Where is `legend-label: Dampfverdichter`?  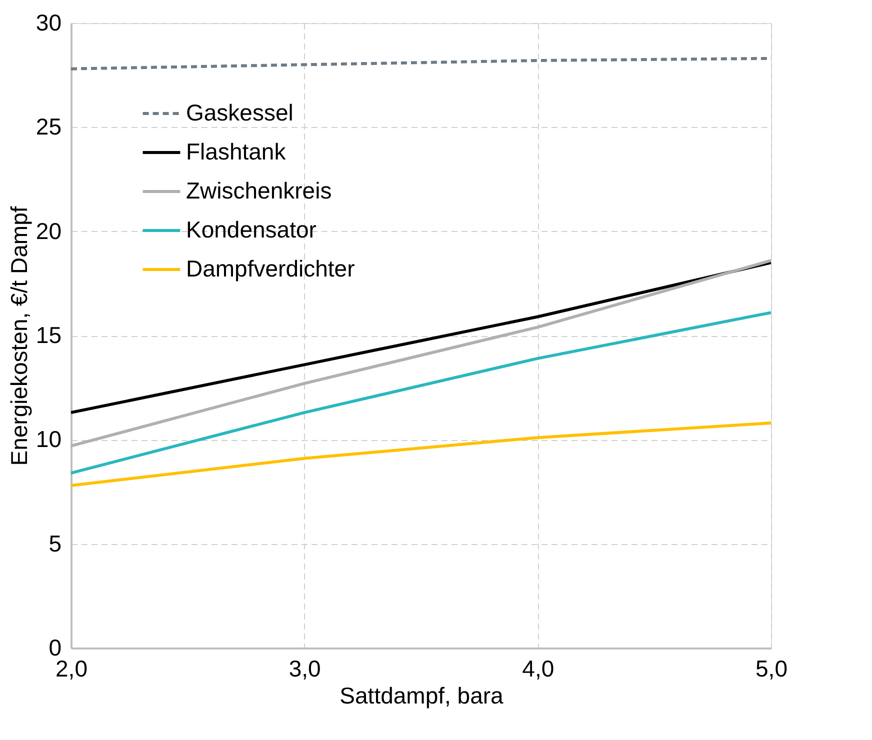
legend-label: Dampfverdichter is located at coordinates (271, 269).